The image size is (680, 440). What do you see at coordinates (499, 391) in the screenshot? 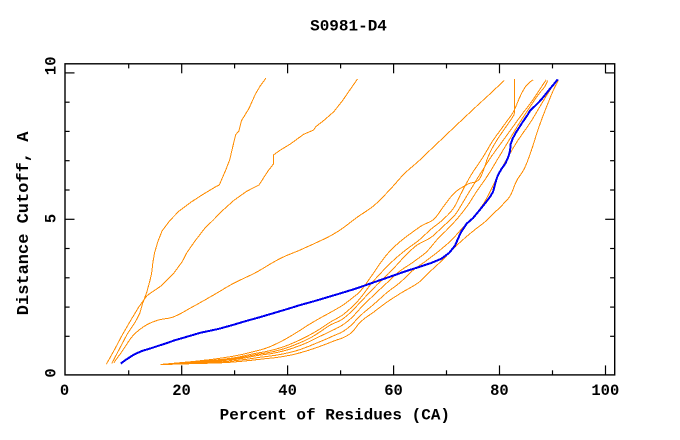
I see `svg-text: 80` at bounding box center [499, 391].